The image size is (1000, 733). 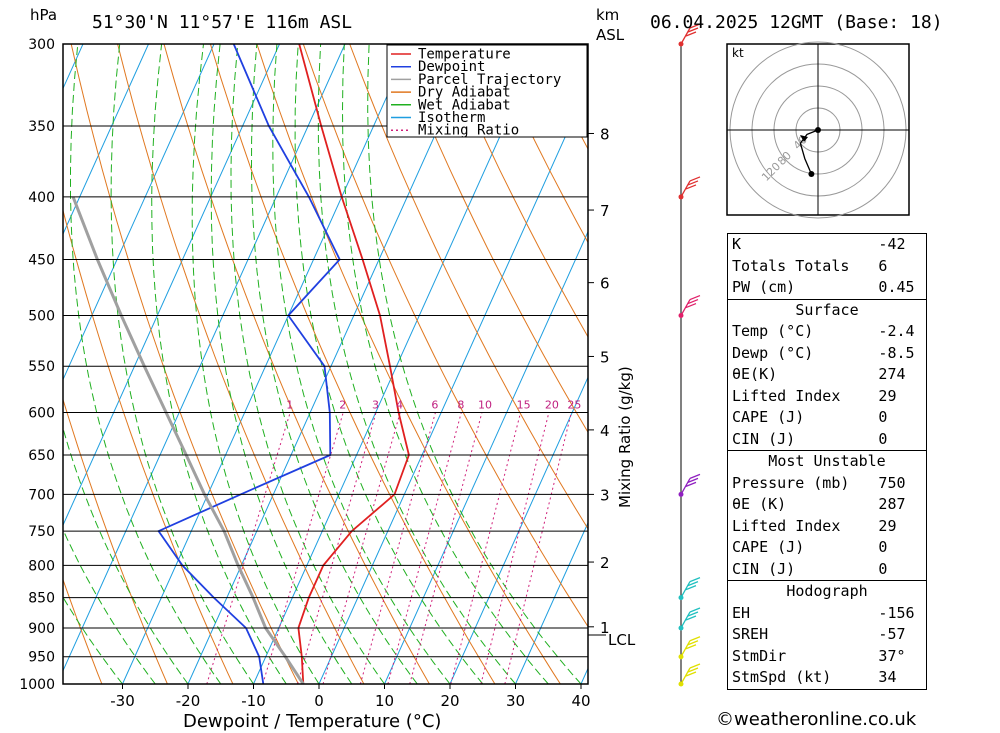 I want to click on sreh-value: -57, so click(x=892, y=634).